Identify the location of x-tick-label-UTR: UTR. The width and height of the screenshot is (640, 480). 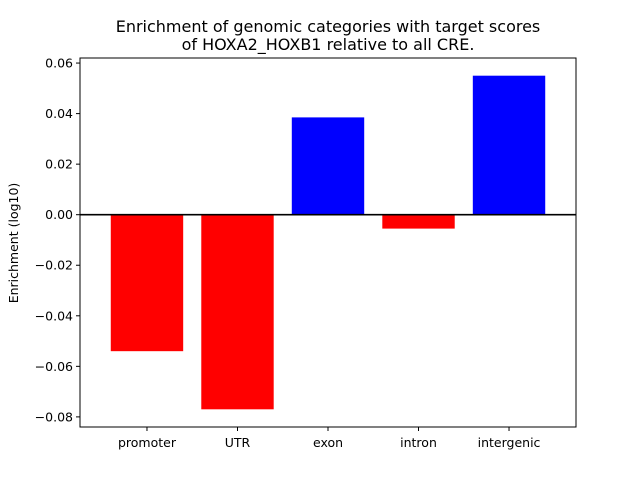
(238, 442).